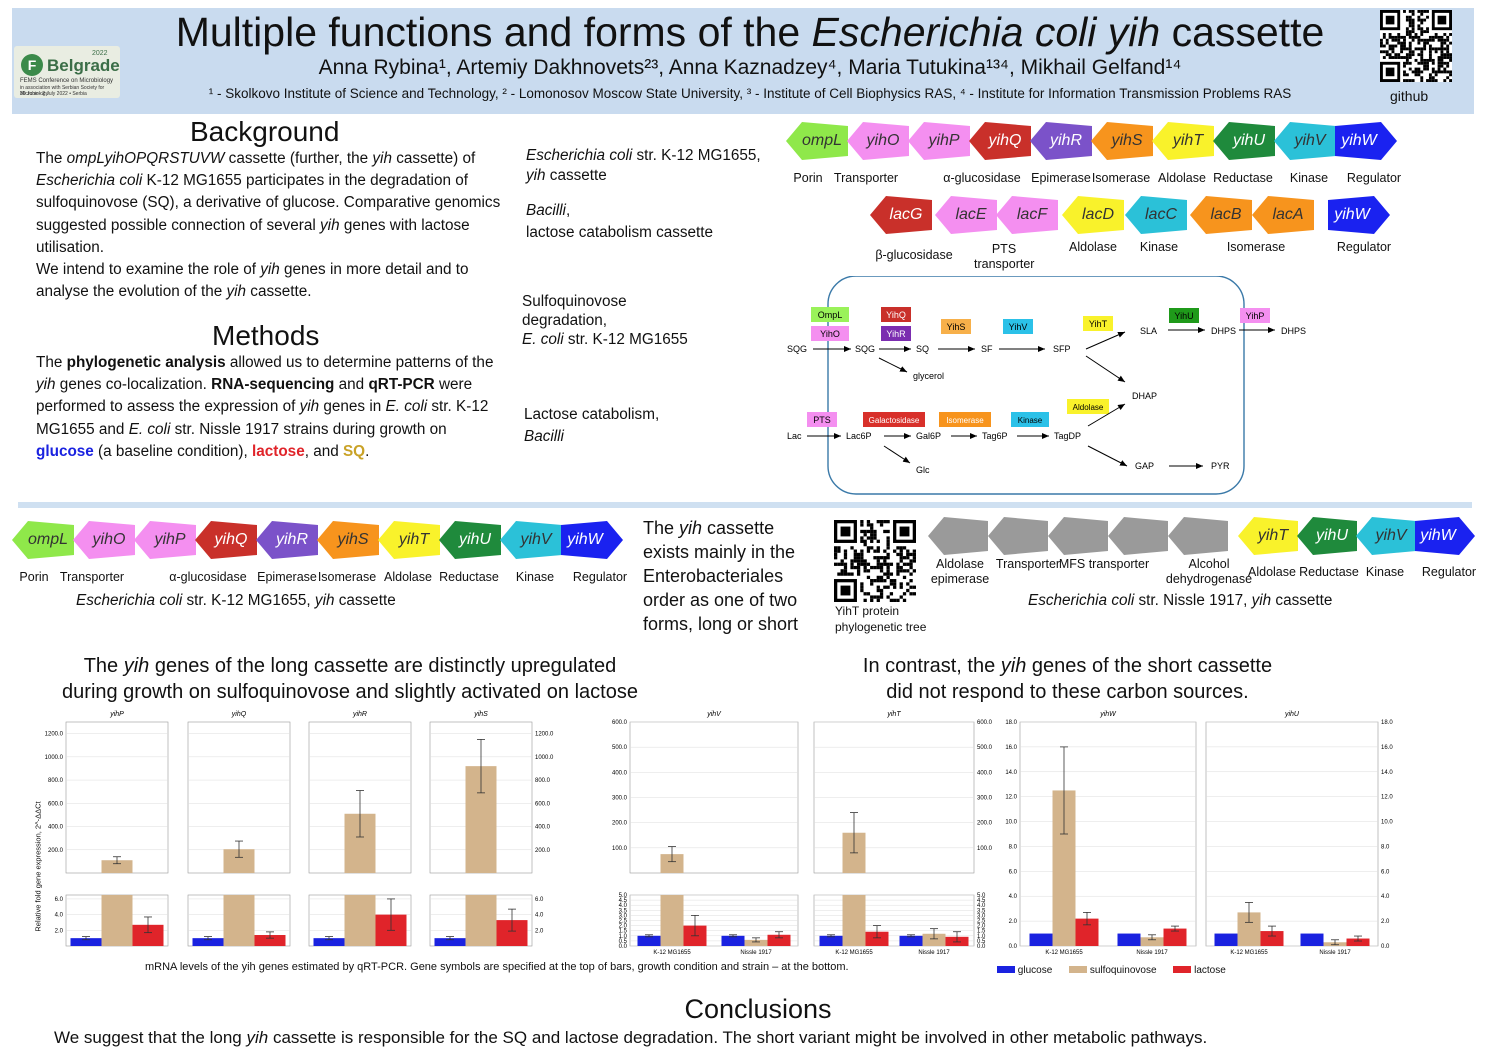 This screenshot has height=1061, width=1500. I want to click on gene-label: lacF, so click(1032, 214).